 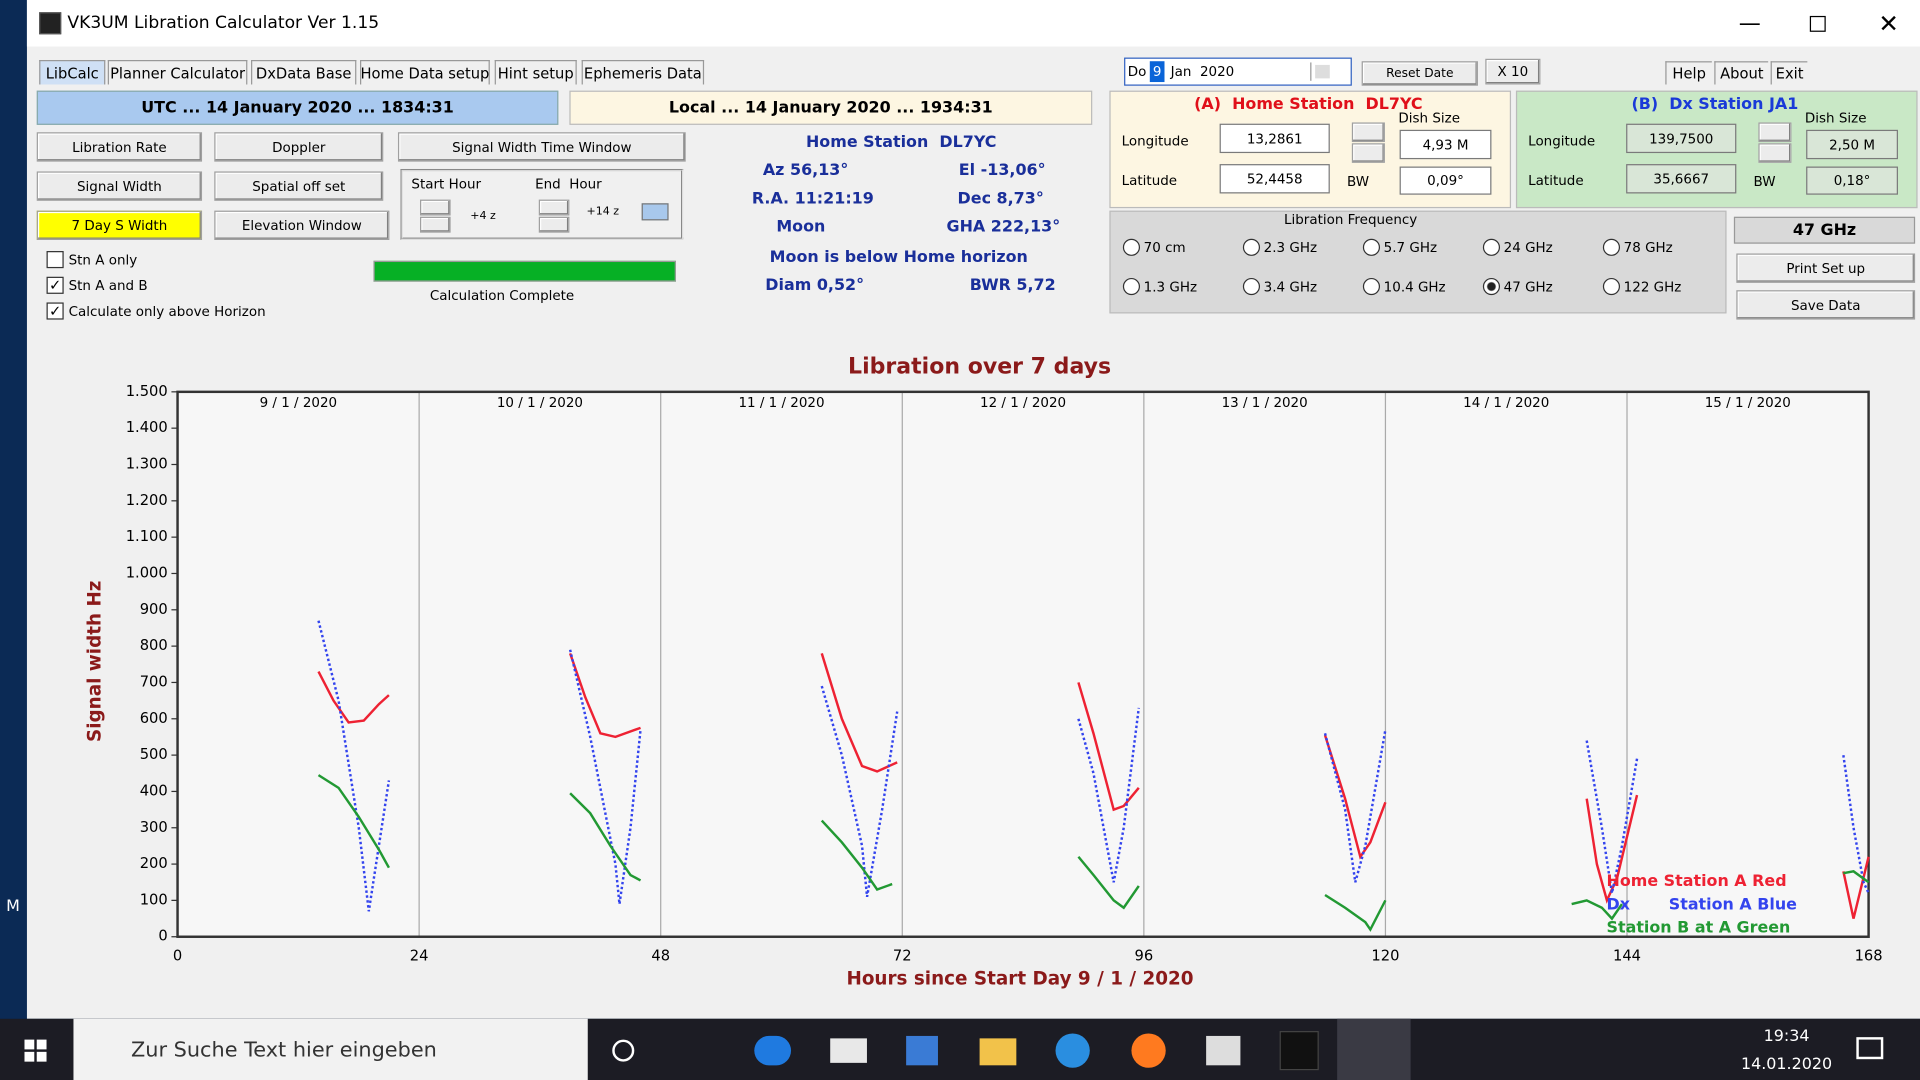 I want to click on task-view, so click(x=623, y=1050).